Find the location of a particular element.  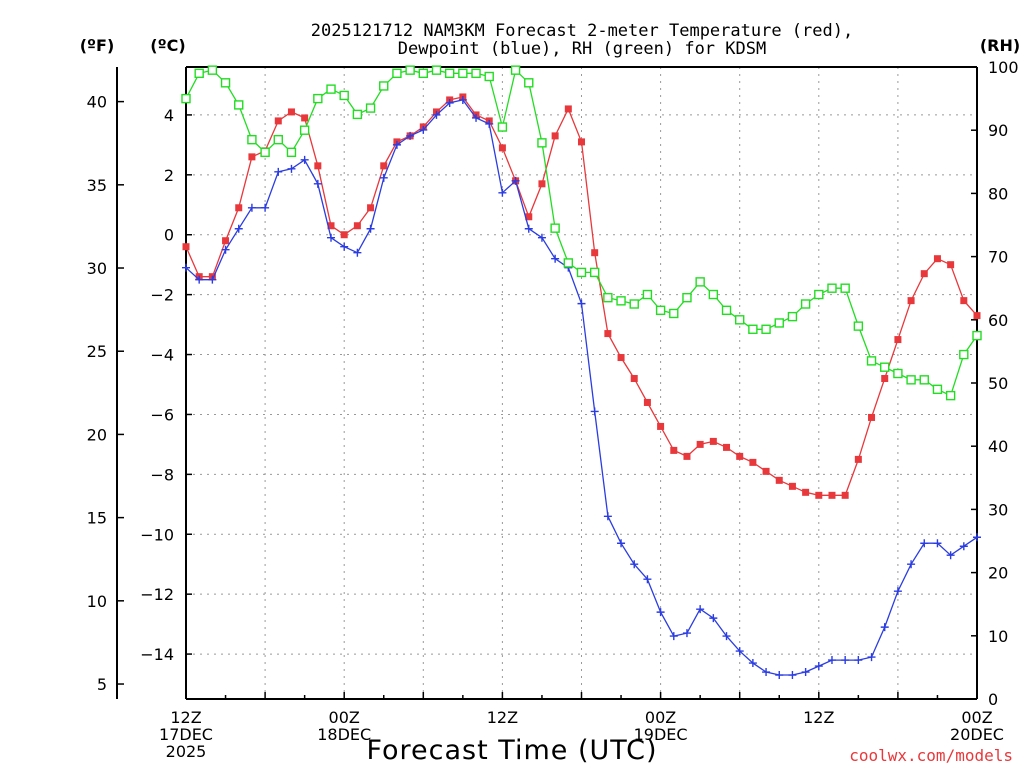

x-tick-label: 2025 is located at coordinates (186, 751).